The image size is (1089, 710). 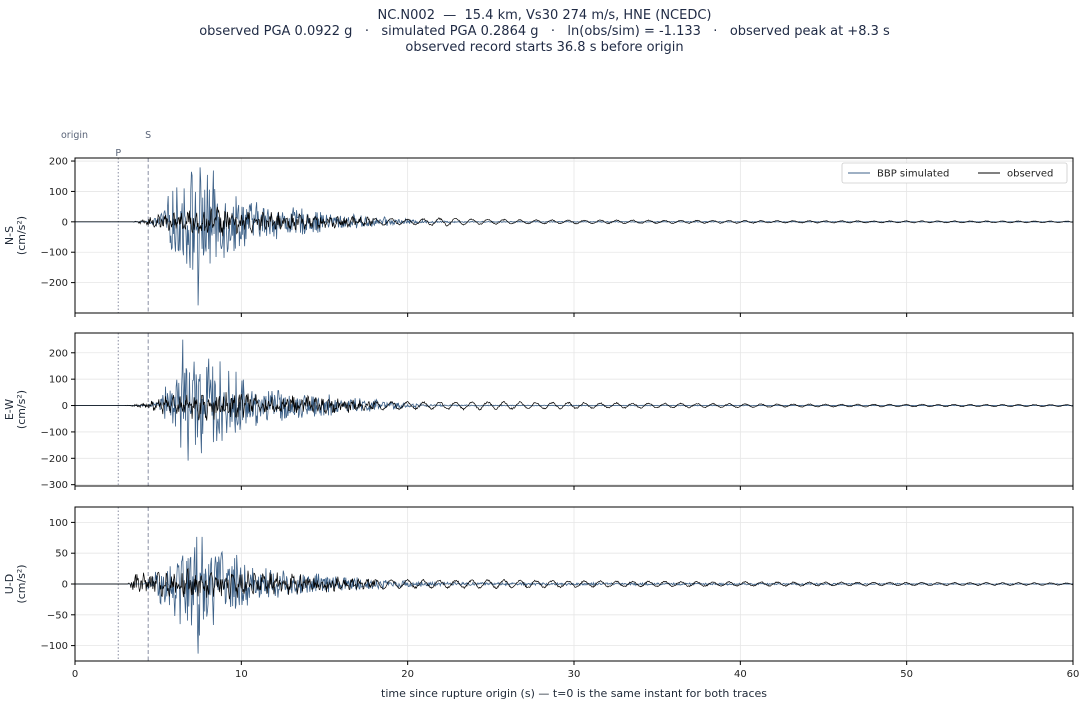 What do you see at coordinates (61, 554) in the screenshot?
I see `y-tick-label: 50` at bounding box center [61, 554].